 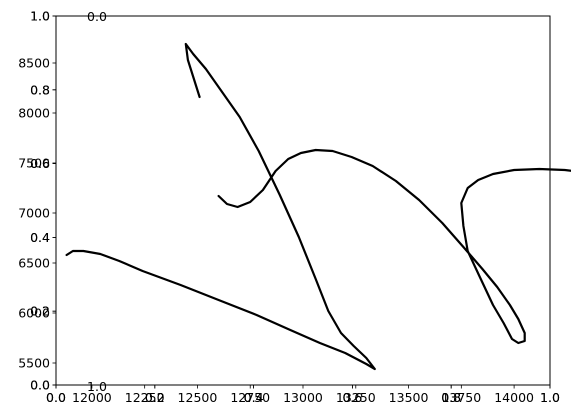 I want to click on y-tick-label: 0.2, so click(x=40, y=311).